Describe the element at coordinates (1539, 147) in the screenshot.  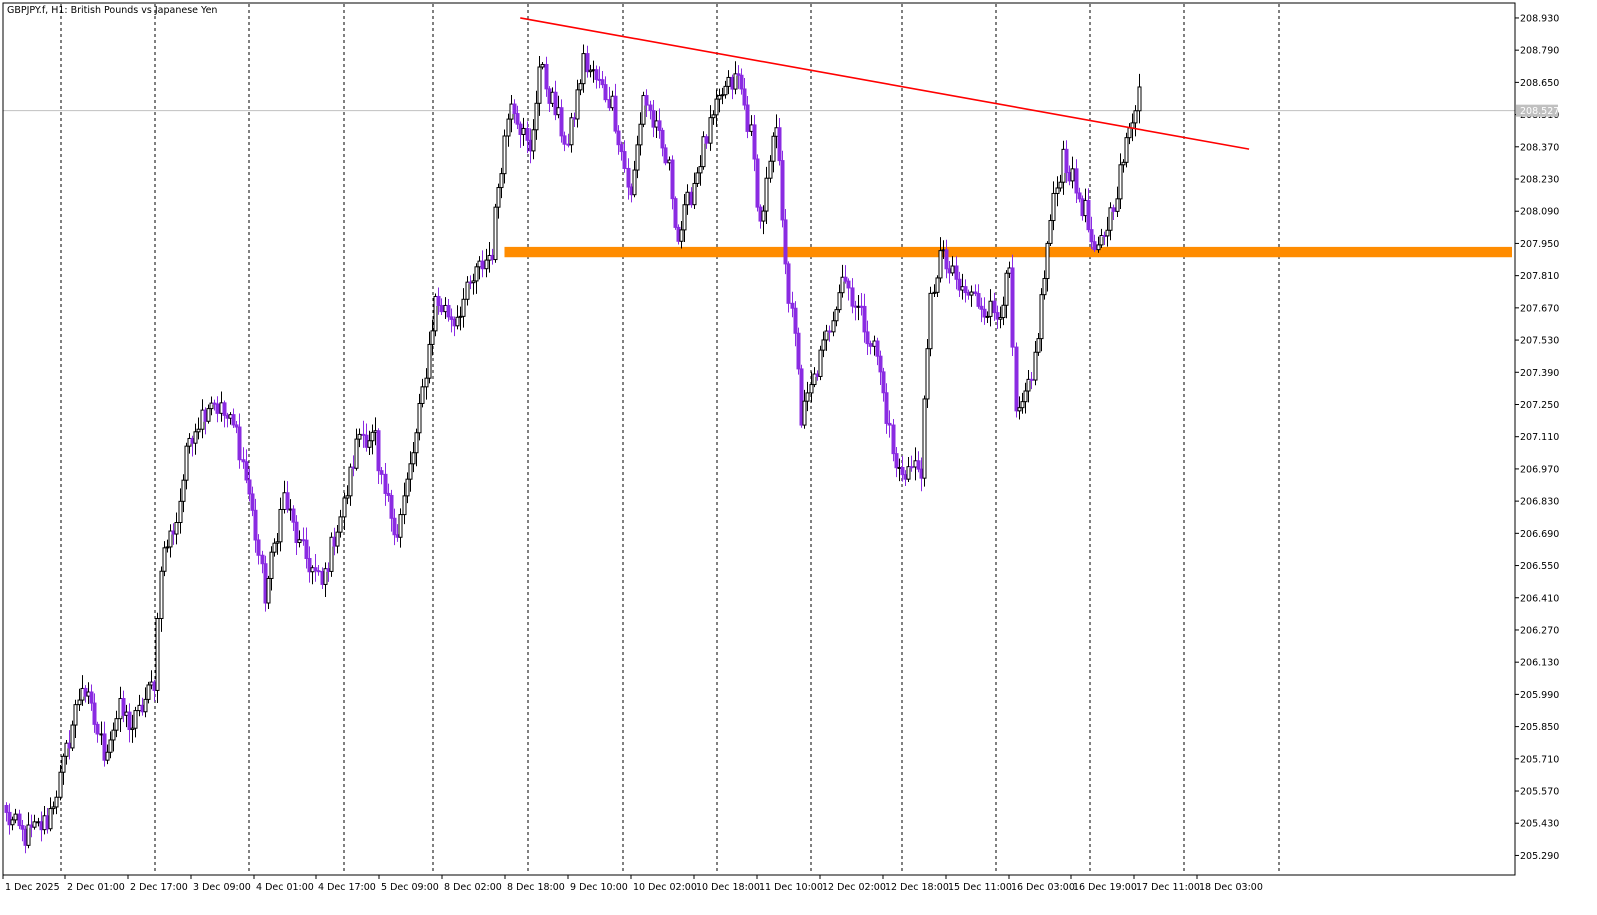
I see `price-tick-label: 208.370` at that location.